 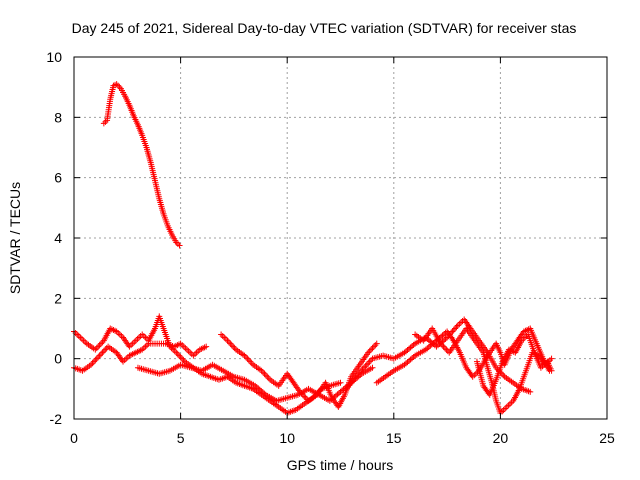 What do you see at coordinates (54, 57) in the screenshot?
I see `y-tick-label: 10` at bounding box center [54, 57].